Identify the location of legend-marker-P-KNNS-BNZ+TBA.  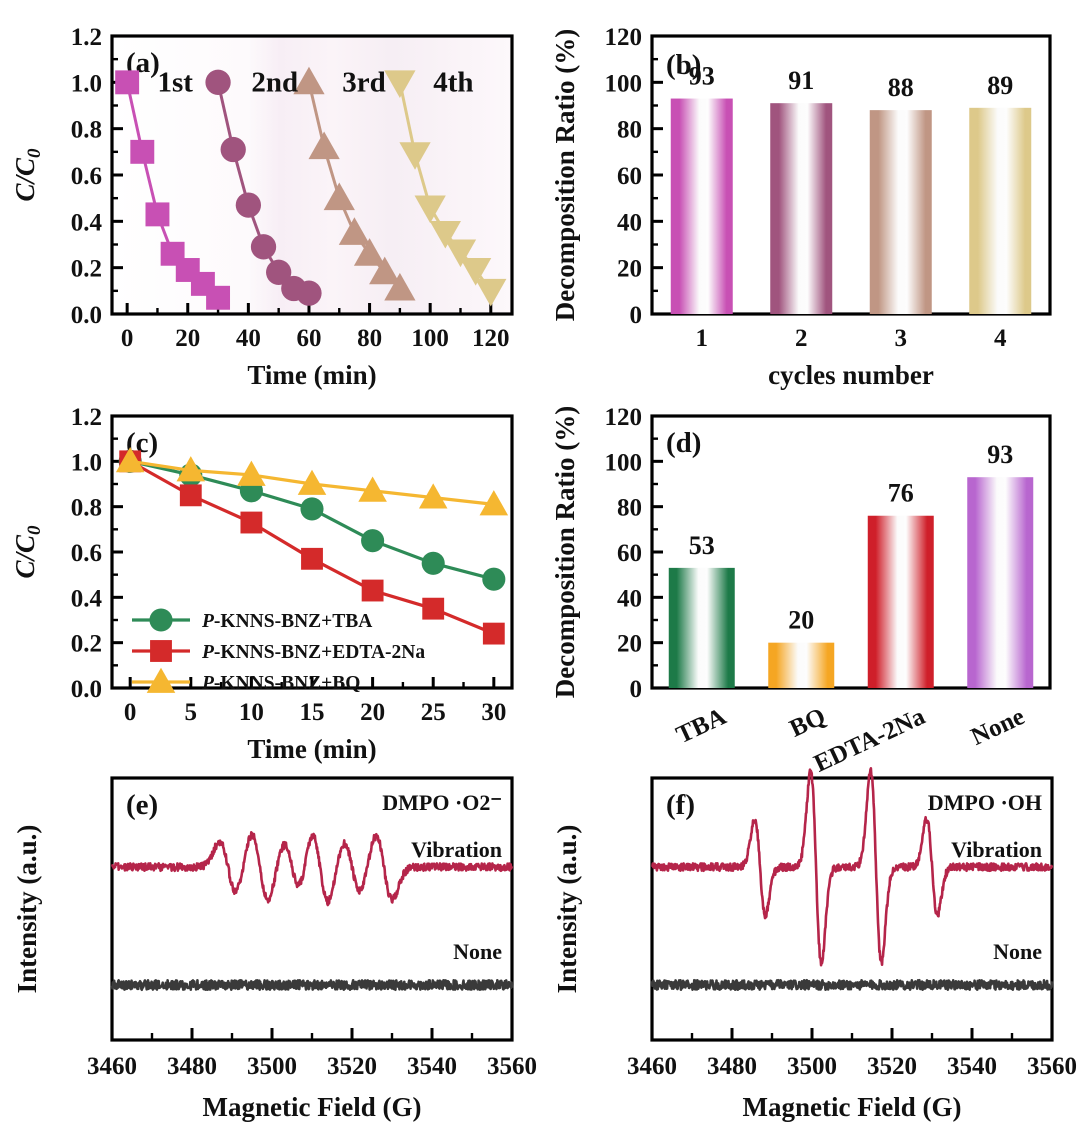
(161, 620).